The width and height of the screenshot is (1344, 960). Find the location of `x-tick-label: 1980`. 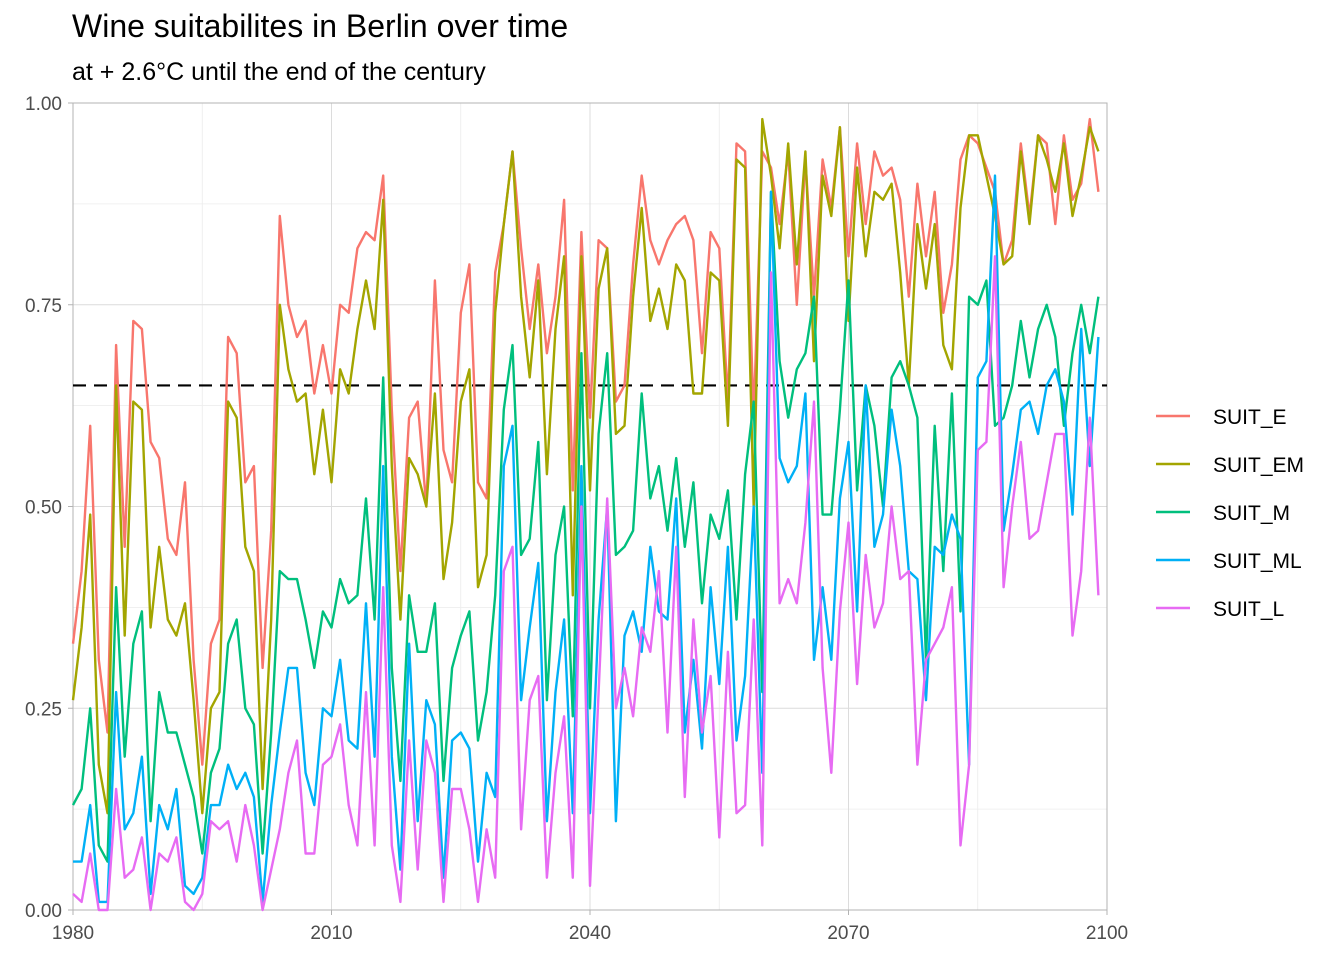

x-tick-label: 1980 is located at coordinates (73, 933).